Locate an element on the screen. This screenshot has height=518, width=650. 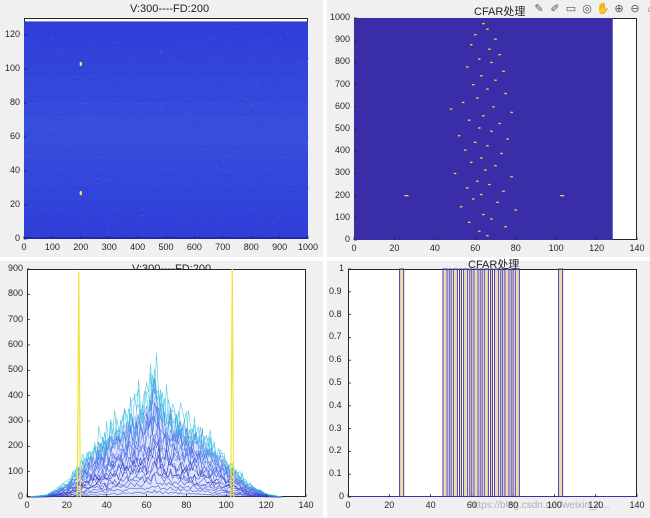
x-tick-label: 100 is located at coordinates (556, 248).